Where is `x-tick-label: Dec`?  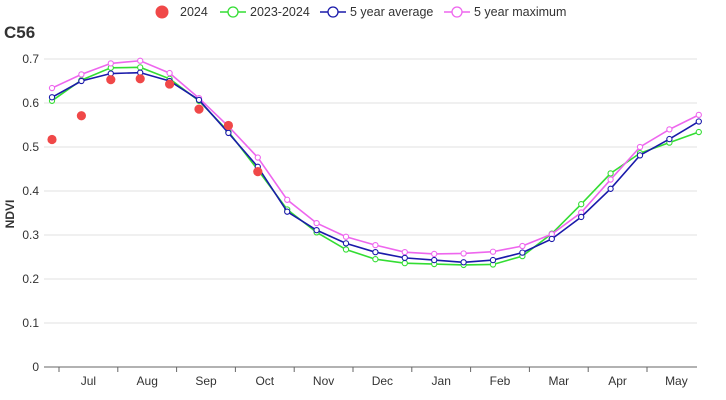 x-tick-label: Dec is located at coordinates (382, 381).